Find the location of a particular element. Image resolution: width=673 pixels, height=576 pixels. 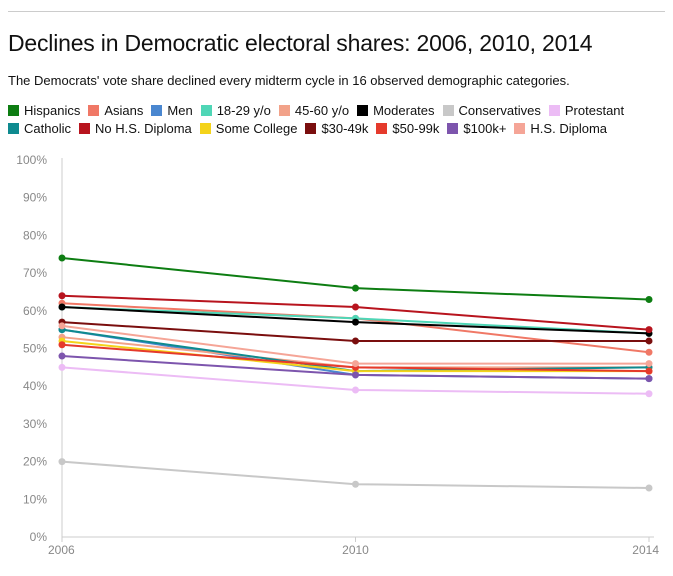

legend-item-45-60-y-o: 45-60 y/o is located at coordinates (314, 110).